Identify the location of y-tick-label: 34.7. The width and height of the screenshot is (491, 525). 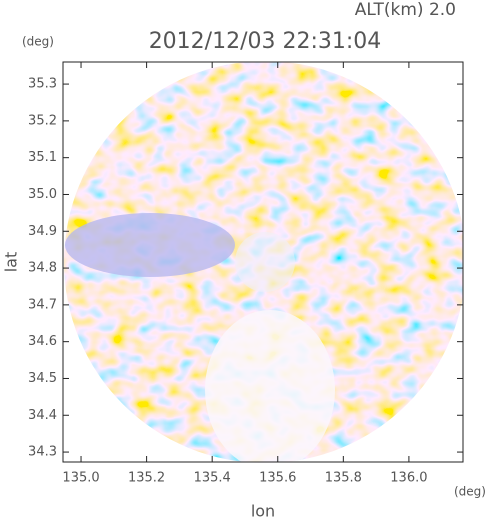
(42, 304).